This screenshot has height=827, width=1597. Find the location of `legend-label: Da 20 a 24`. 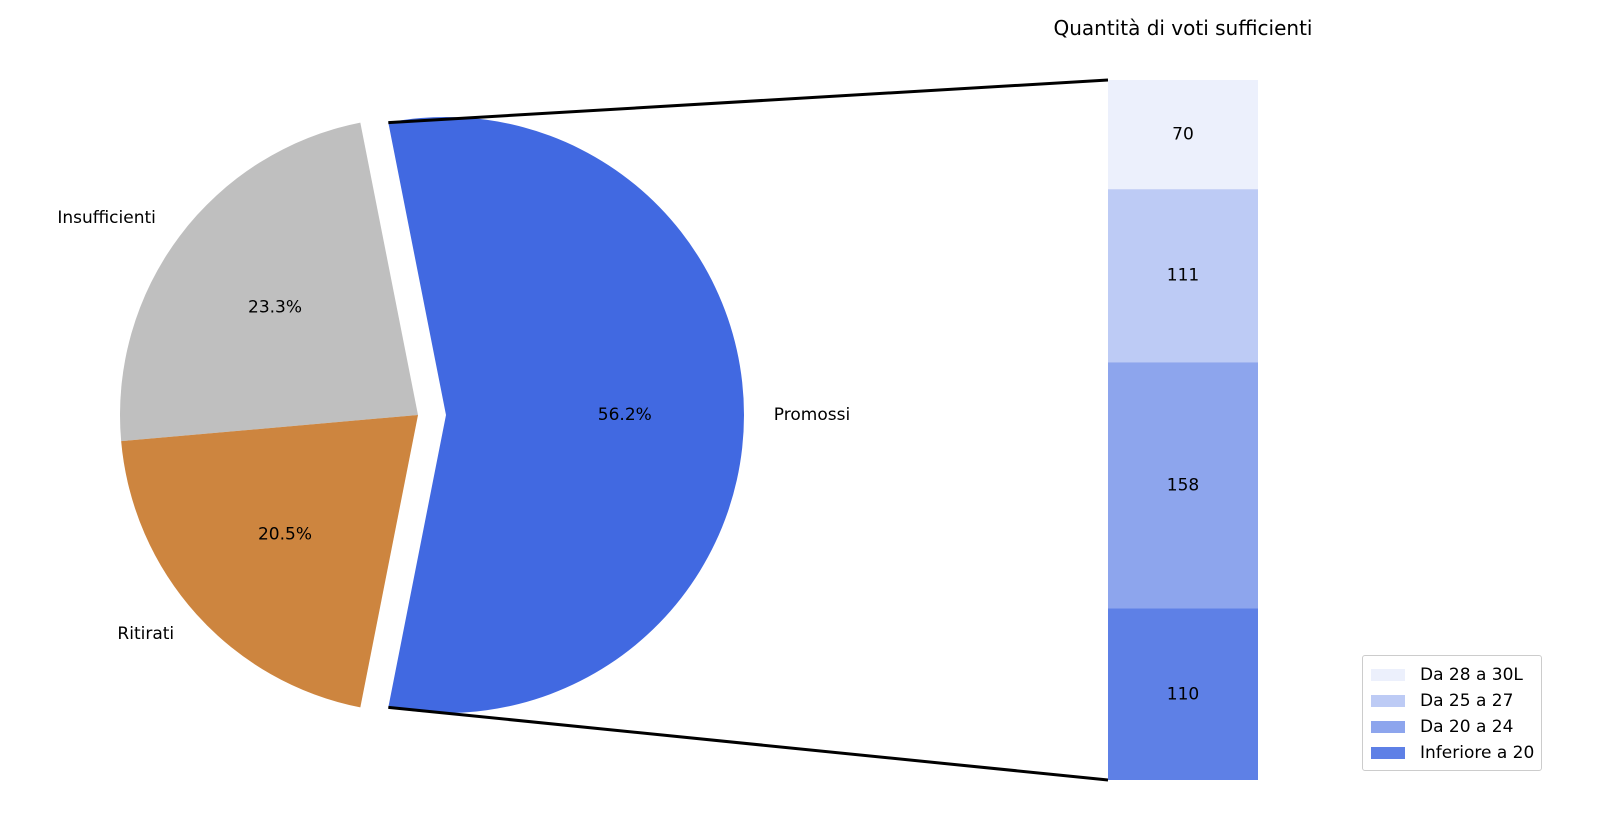

legend-label: Da 20 a 24 is located at coordinates (1467, 727).